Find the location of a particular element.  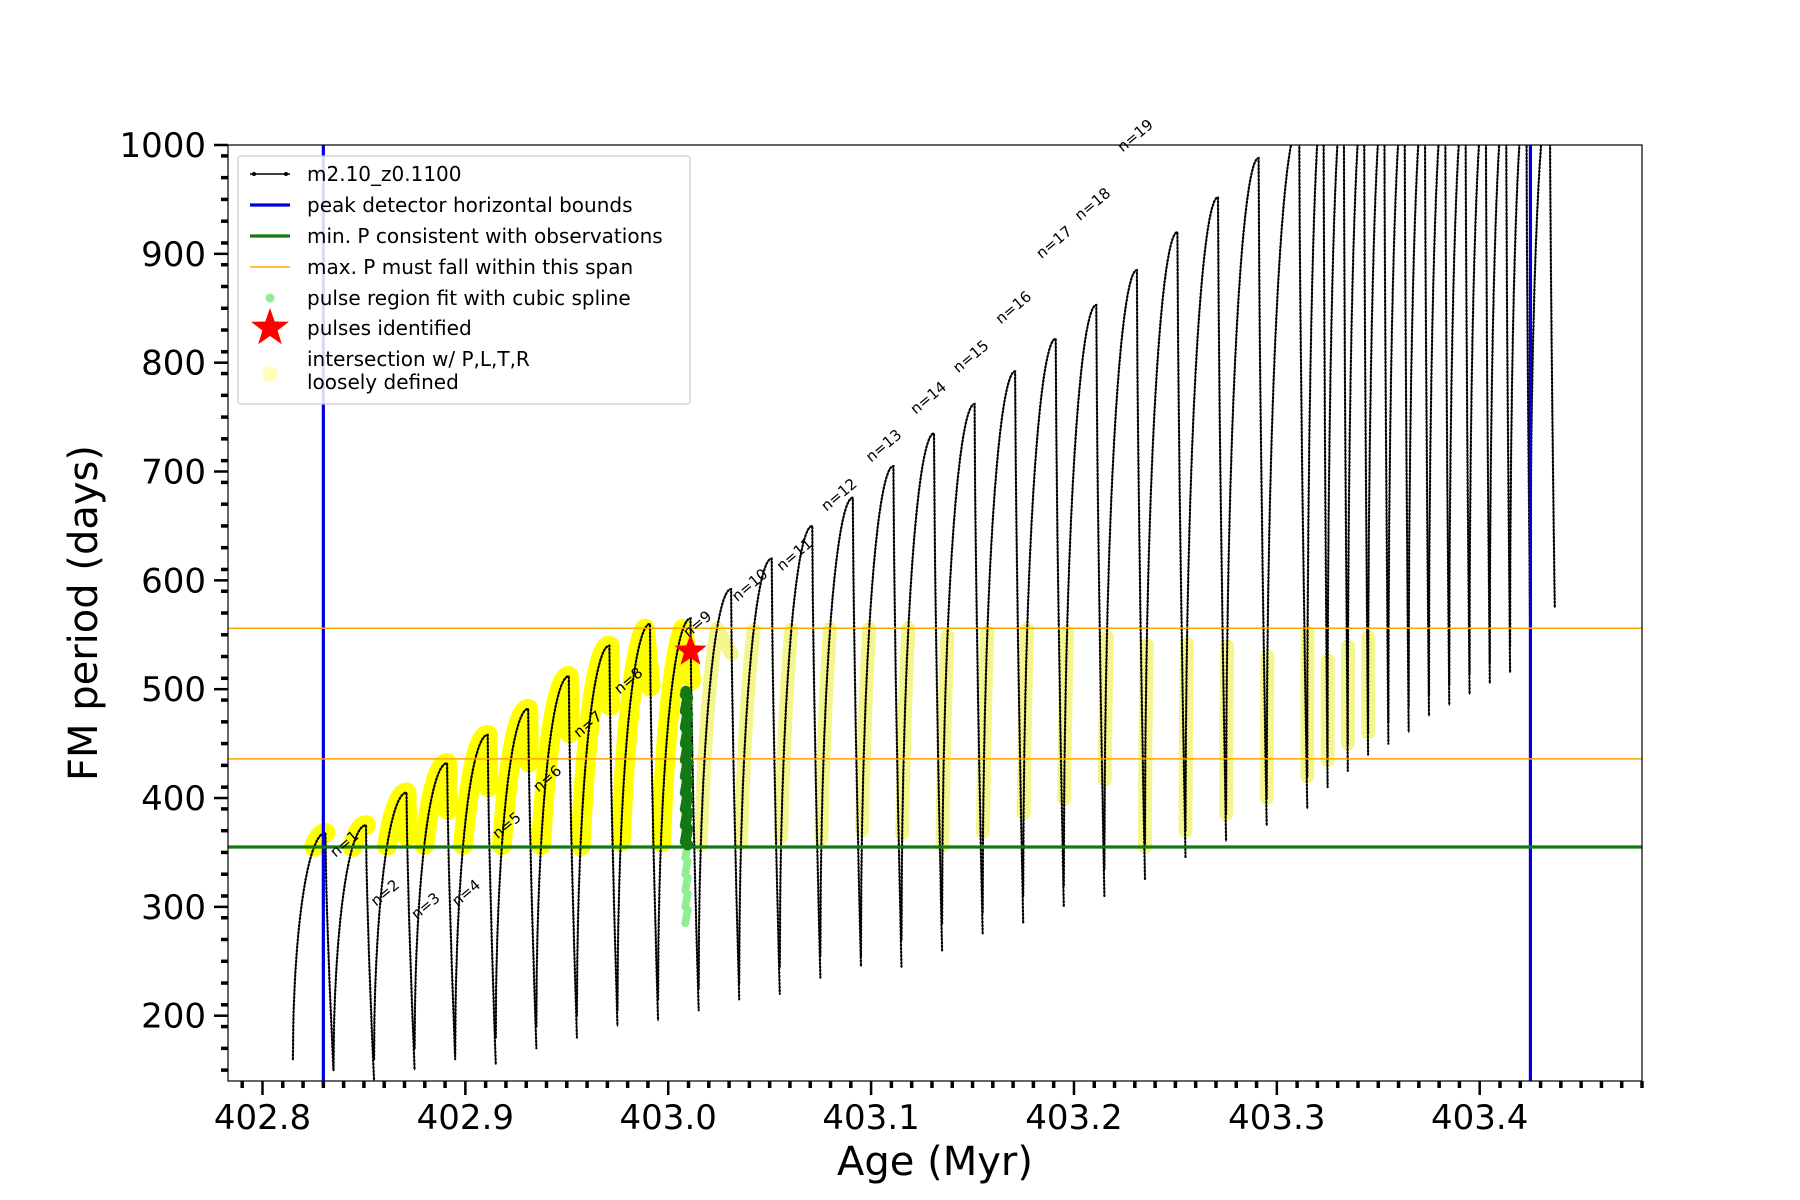

track-cycle-33-line is located at coordinates (1459, 420).